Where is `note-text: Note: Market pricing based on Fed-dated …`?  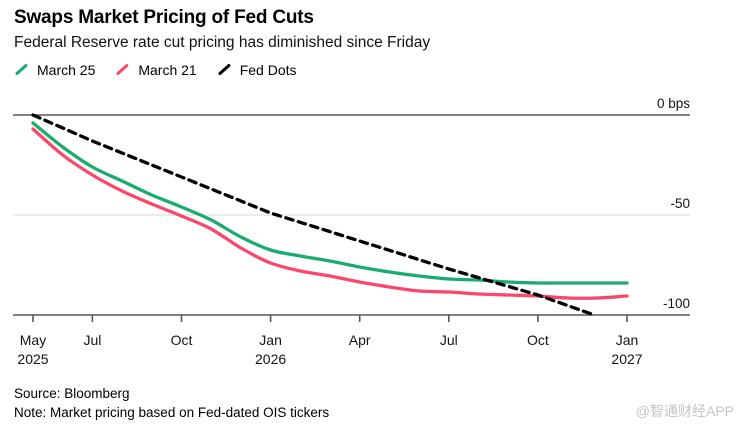
note-text: Note: Market pricing based on Fed-dated … is located at coordinates (172, 412).